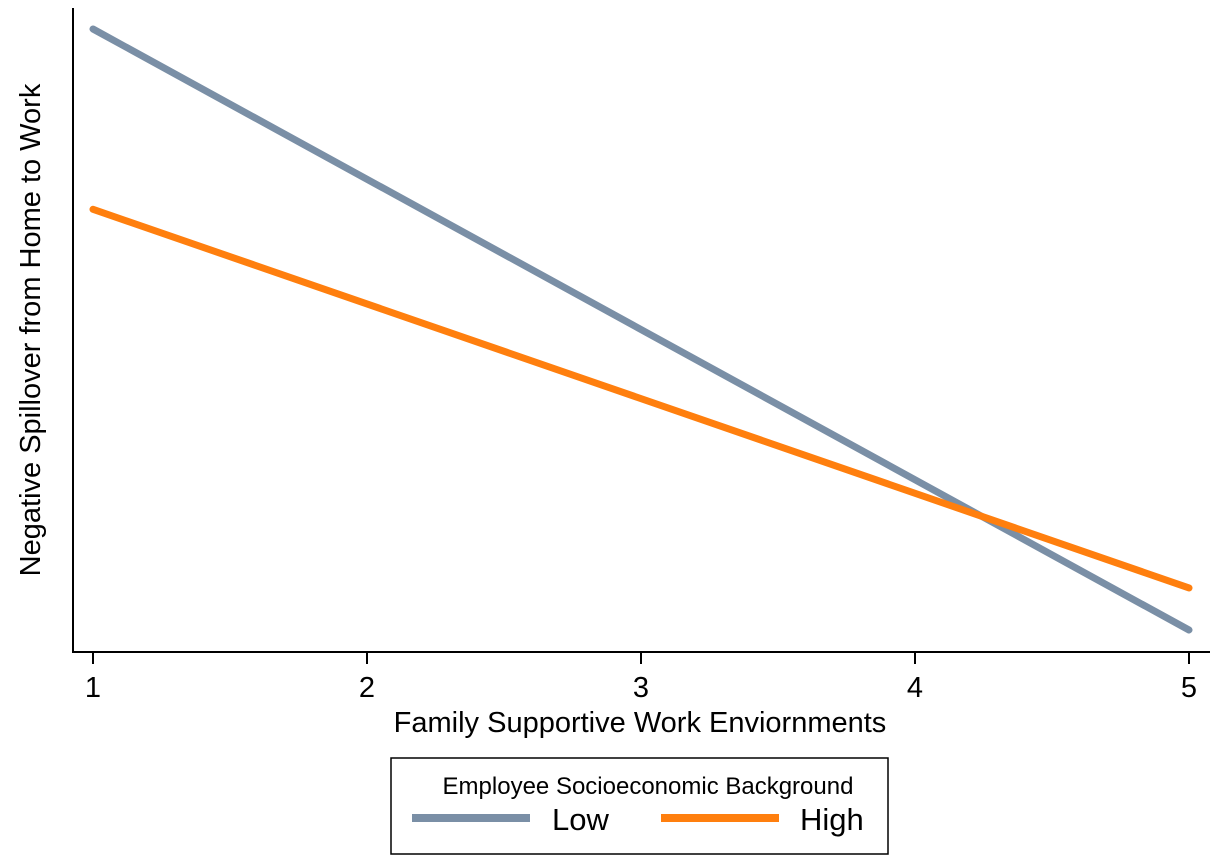 Image resolution: width=1213 pixels, height=858 pixels. I want to click on legend-label-low: Low, so click(580, 819).